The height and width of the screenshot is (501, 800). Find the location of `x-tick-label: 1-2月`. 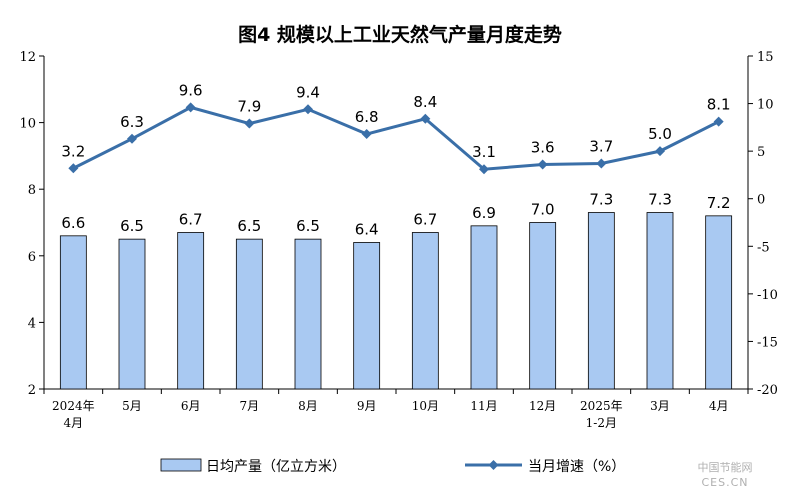

x-tick-label: 1-2月 is located at coordinates (601, 423).